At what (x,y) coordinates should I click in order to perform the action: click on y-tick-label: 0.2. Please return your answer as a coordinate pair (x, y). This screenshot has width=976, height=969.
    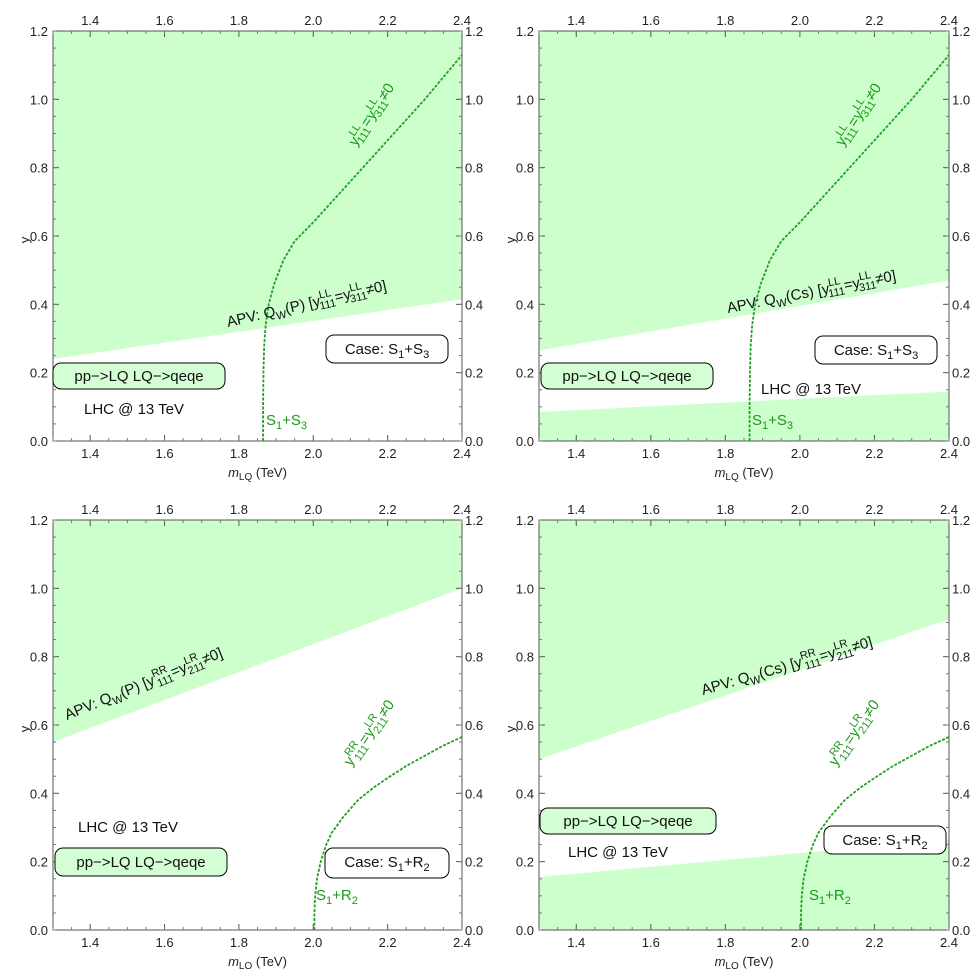
    Looking at the image, I should click on (525, 862).